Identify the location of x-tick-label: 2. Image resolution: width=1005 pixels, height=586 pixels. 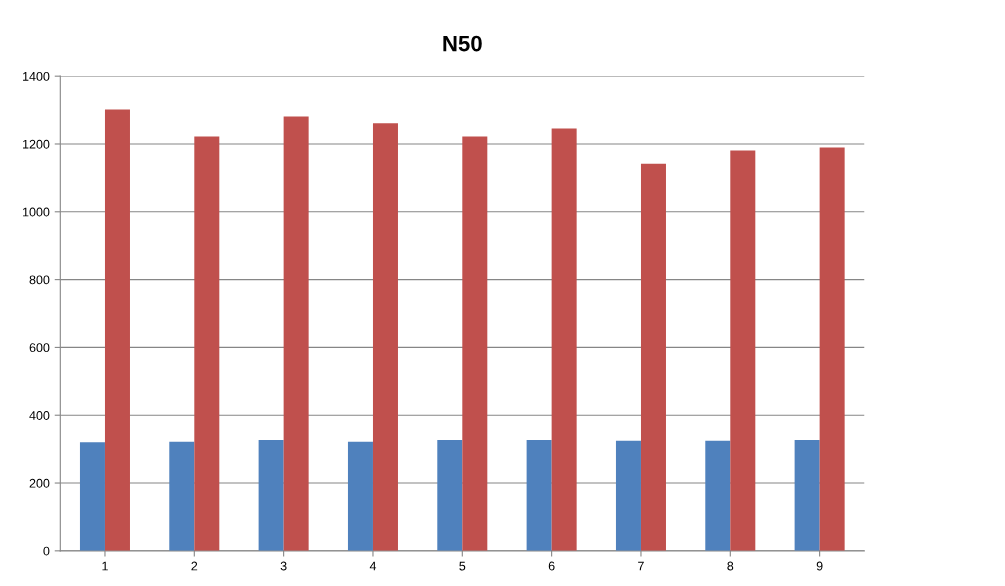
(194, 566).